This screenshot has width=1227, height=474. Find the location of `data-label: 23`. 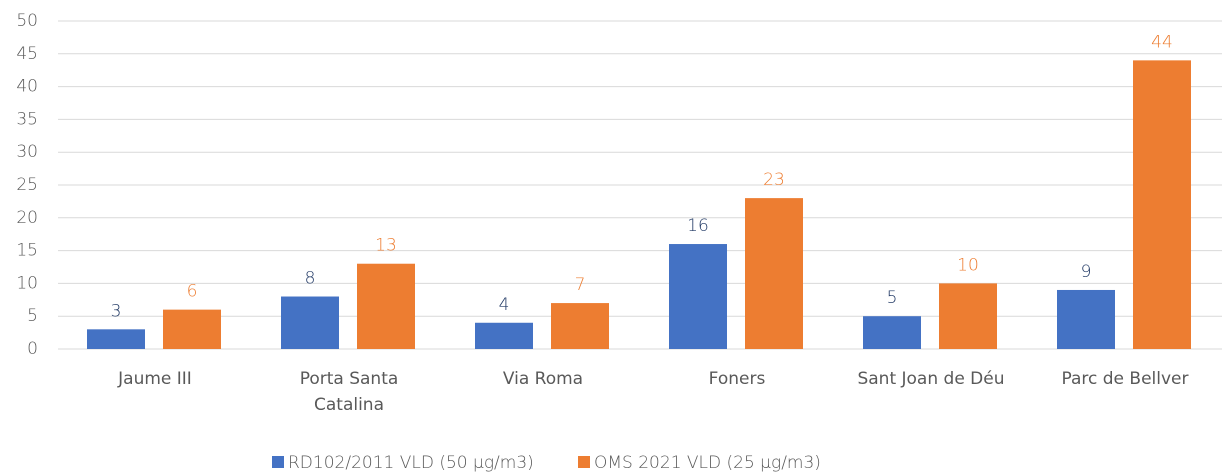

data-label: 23 is located at coordinates (774, 180).